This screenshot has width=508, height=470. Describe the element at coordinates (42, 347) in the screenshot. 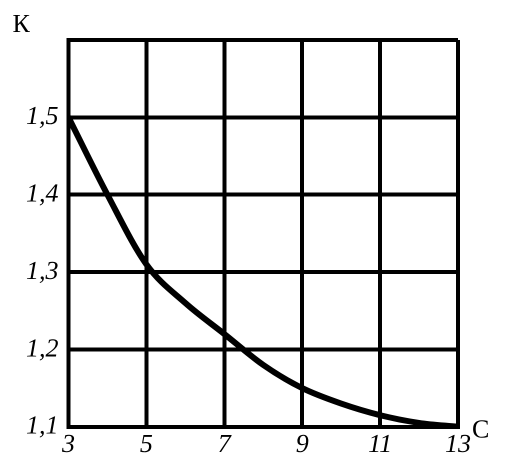

I see `y-tick-label: 1,2` at that location.